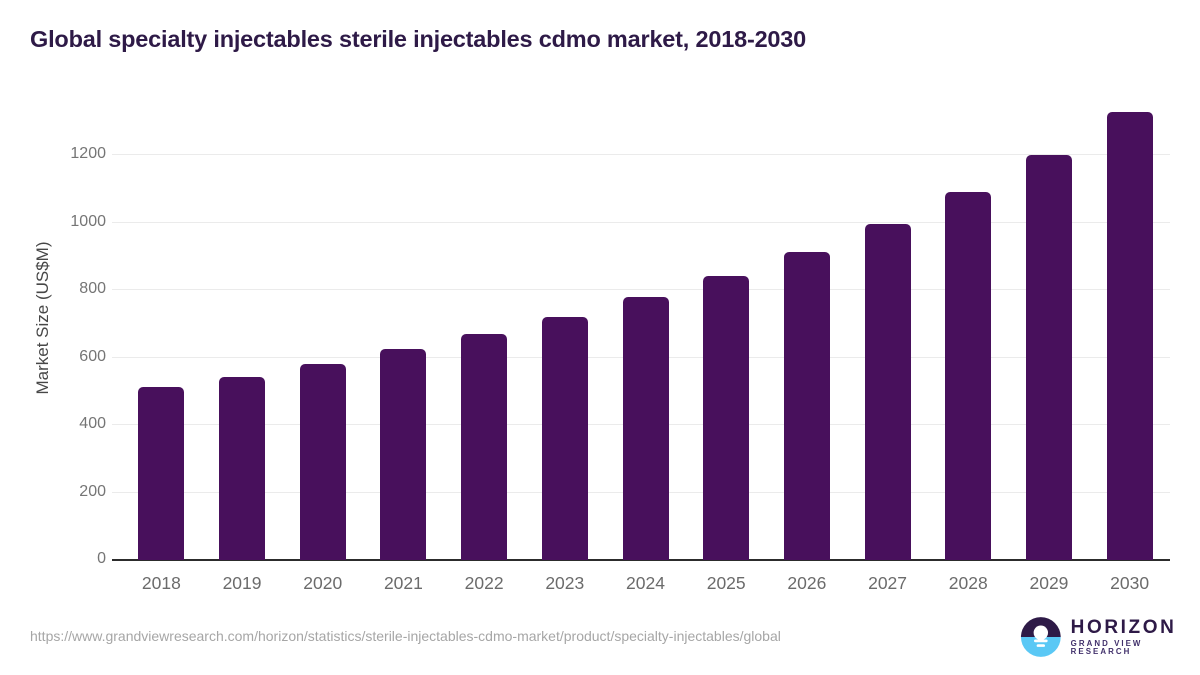 The width and height of the screenshot is (1200, 675). Describe the element at coordinates (42, 318) in the screenshot. I see `y-axis-title: Market Size (US$M)` at that location.